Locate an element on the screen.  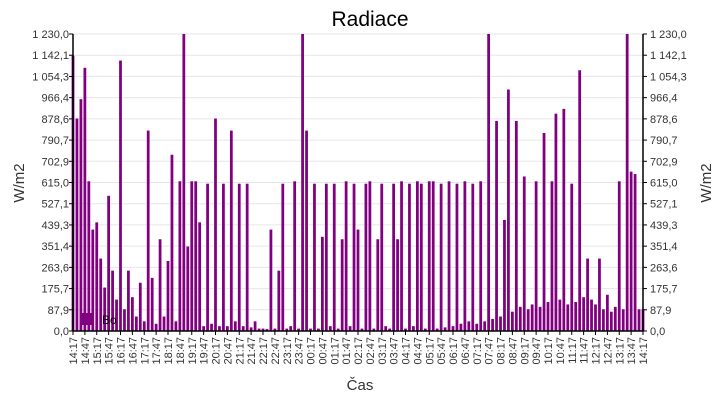
x-tick-label: 20:17 is located at coordinates (217, 351).